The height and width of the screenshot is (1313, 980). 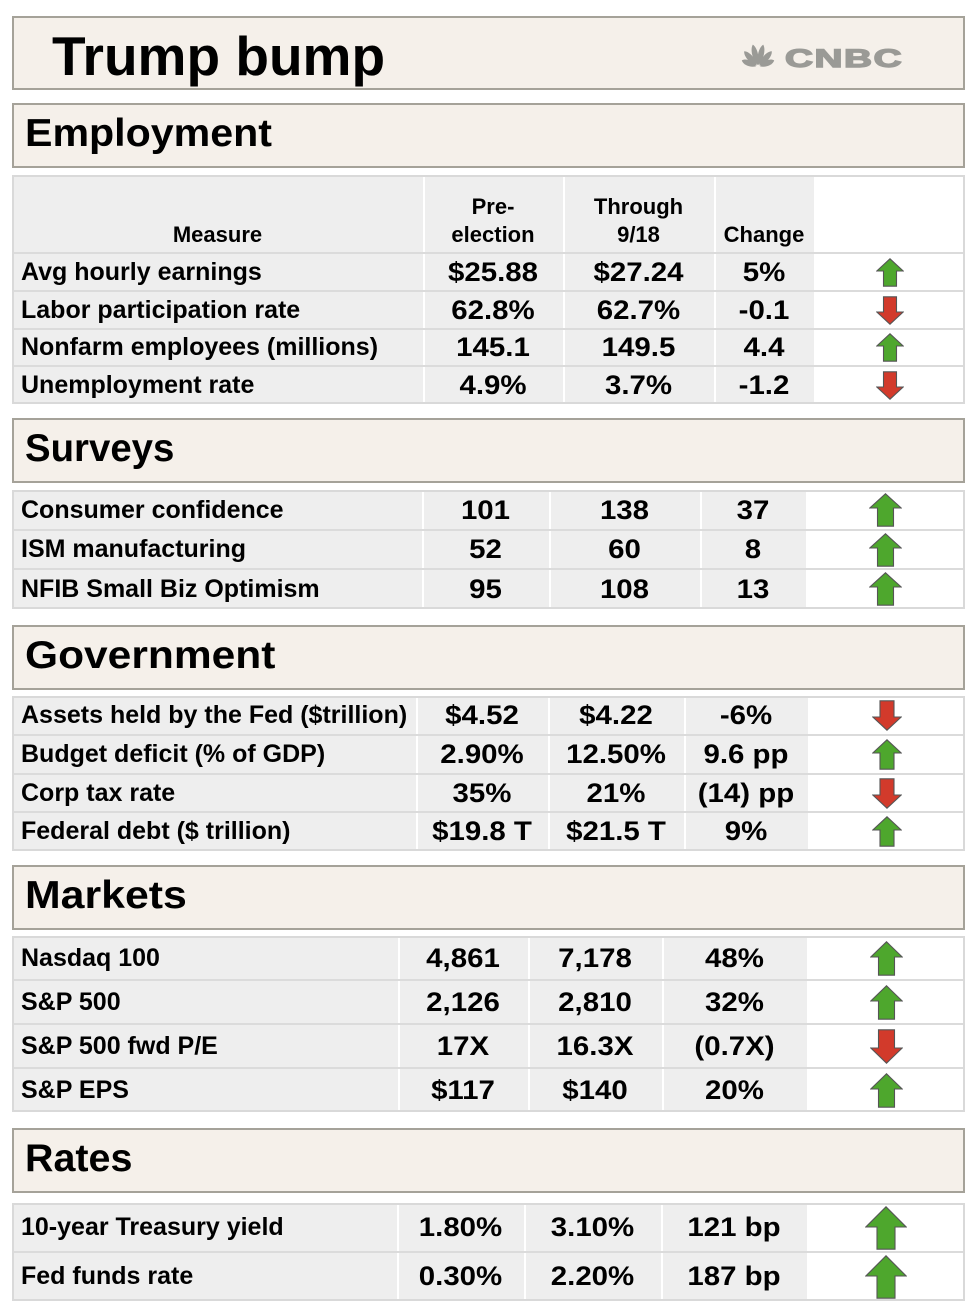 I want to click on svg-text: CNBC, so click(x=844, y=57).